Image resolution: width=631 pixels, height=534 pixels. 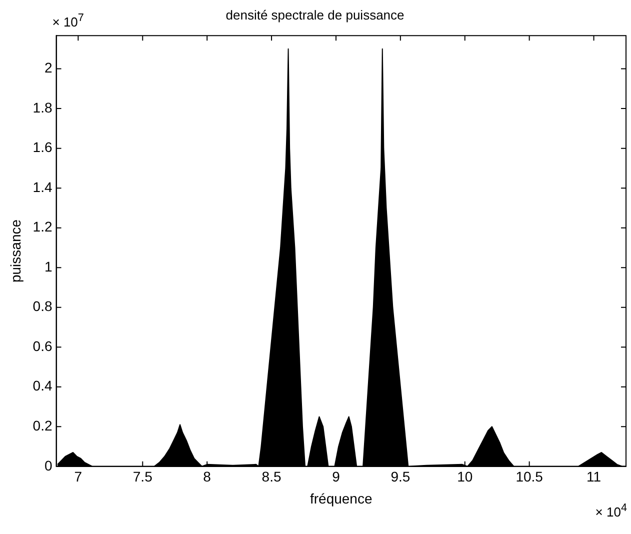 What do you see at coordinates (15, 251) in the screenshot?
I see `y-axis-title: puissance` at bounding box center [15, 251].